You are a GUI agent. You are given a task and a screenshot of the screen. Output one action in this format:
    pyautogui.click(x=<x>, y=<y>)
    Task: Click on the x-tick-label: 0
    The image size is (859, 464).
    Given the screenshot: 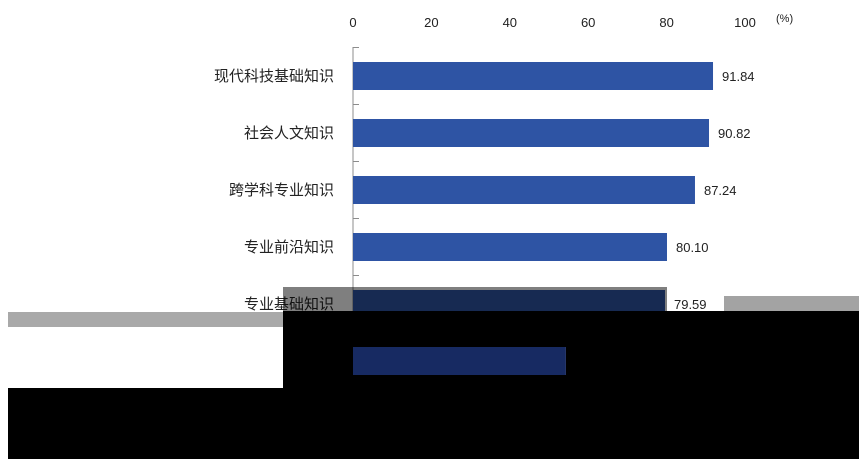 What is the action you would take?
    pyautogui.click(x=352, y=22)
    